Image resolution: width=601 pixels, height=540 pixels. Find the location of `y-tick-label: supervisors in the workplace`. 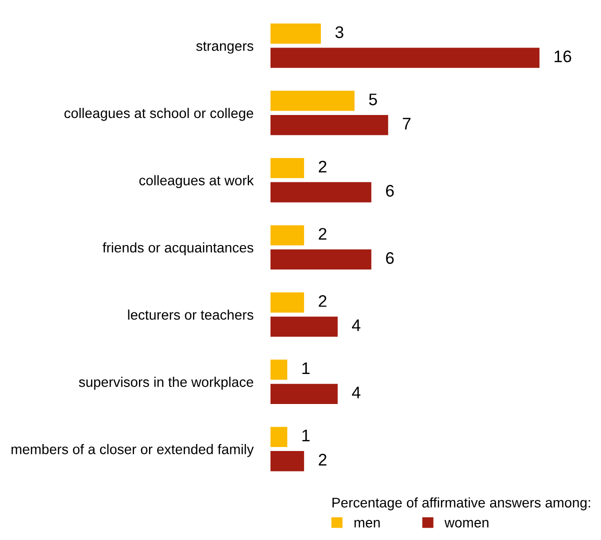

y-tick-label: supervisors in the workplace is located at coordinates (166, 383).